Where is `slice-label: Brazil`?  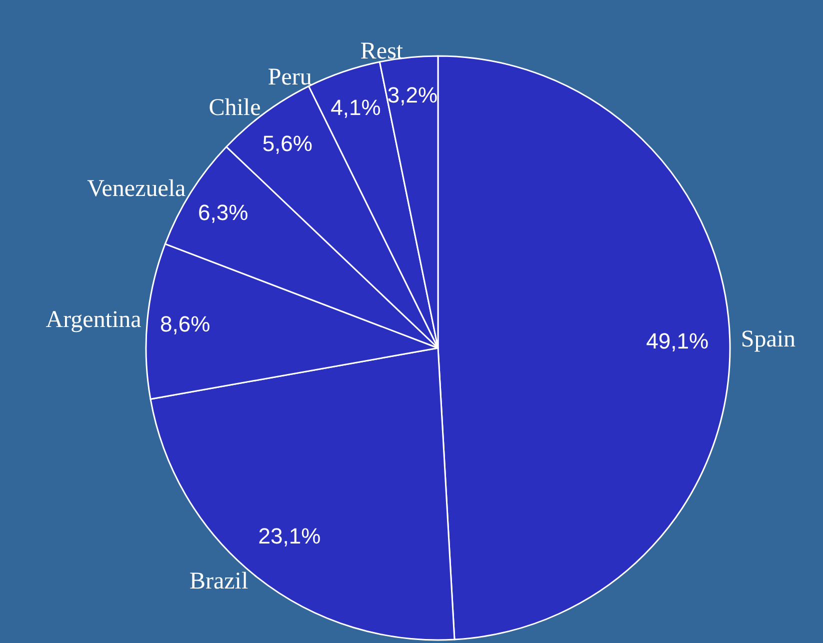 slice-label: Brazil is located at coordinates (219, 581).